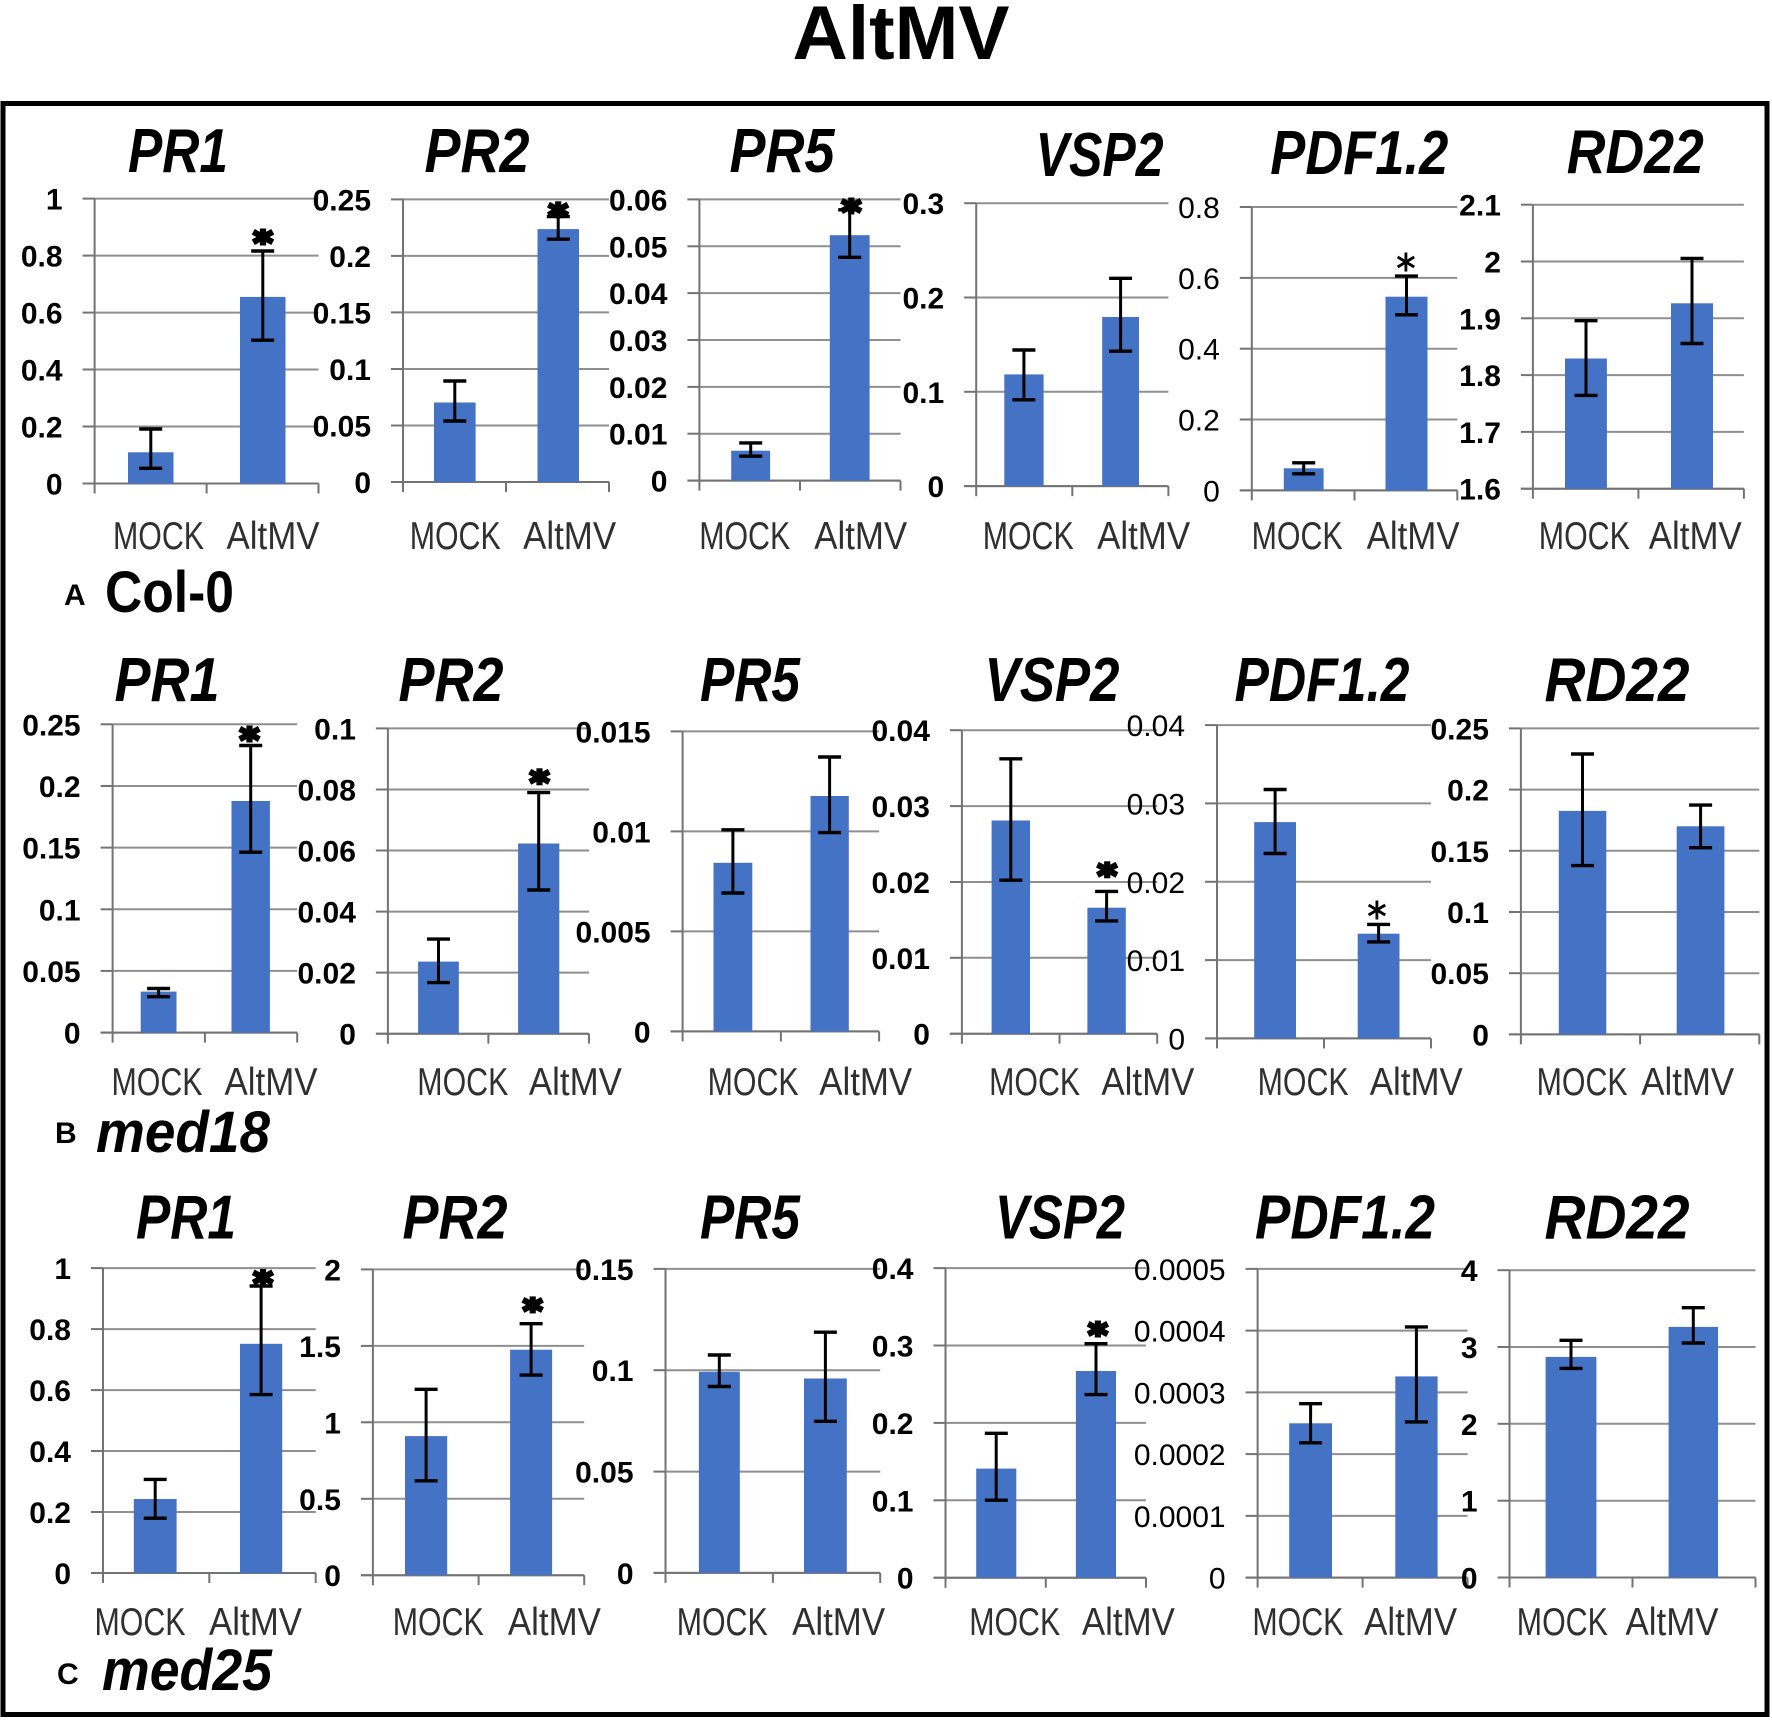 This screenshot has width=1772, height=1725. Describe the element at coordinates (183, 1132) in the screenshot. I see `svg-text: med18` at that location.